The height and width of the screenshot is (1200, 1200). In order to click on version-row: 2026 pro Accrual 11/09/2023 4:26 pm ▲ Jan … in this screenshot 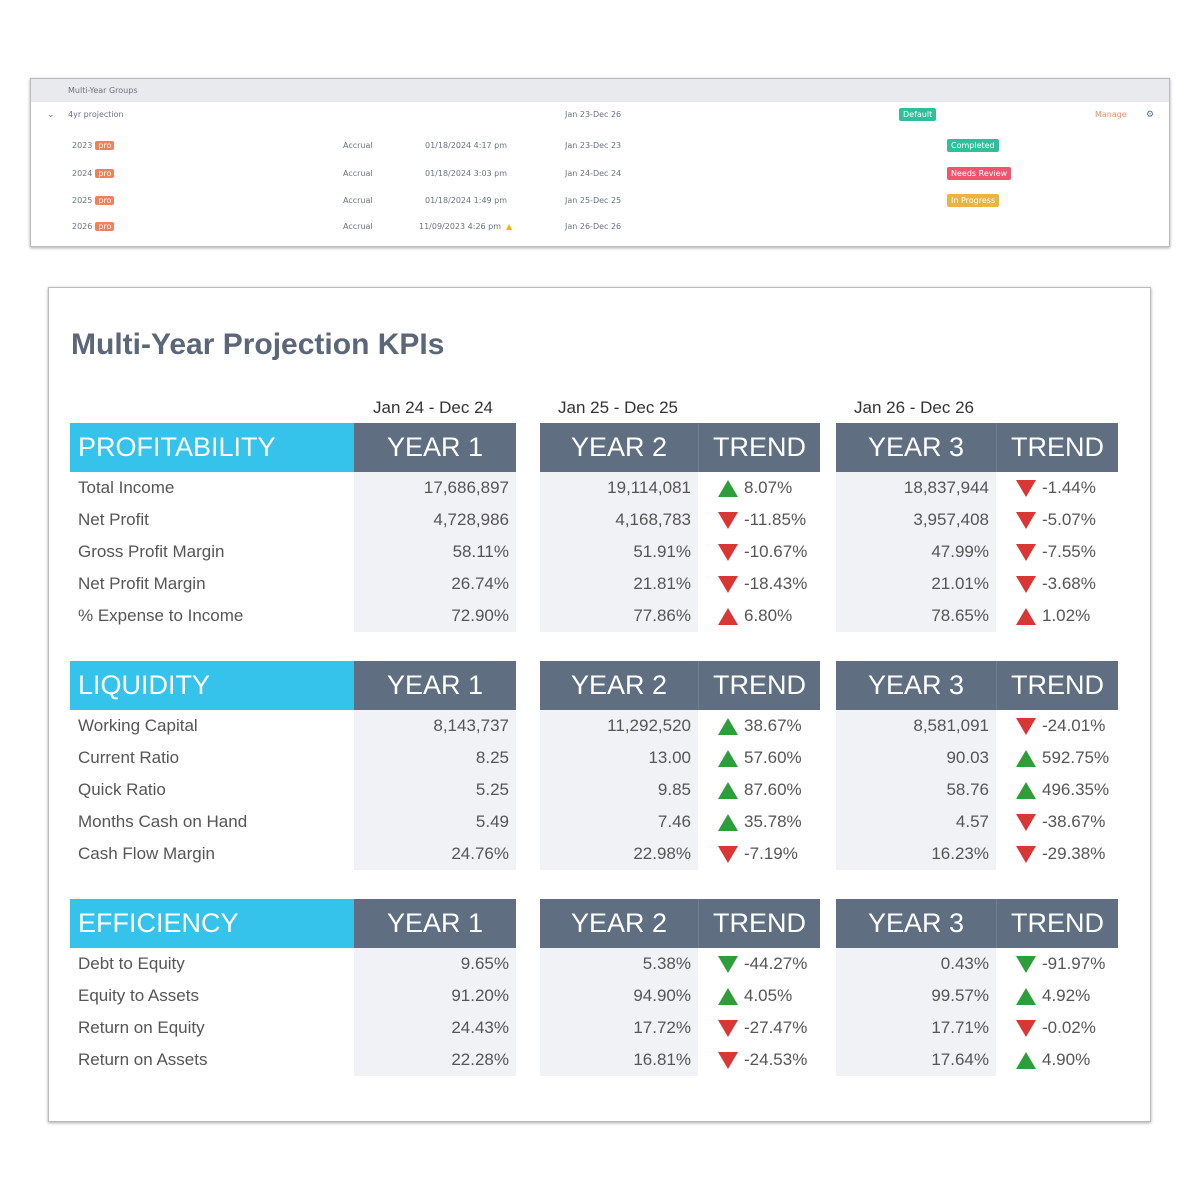, I will do `click(600, 227)`.